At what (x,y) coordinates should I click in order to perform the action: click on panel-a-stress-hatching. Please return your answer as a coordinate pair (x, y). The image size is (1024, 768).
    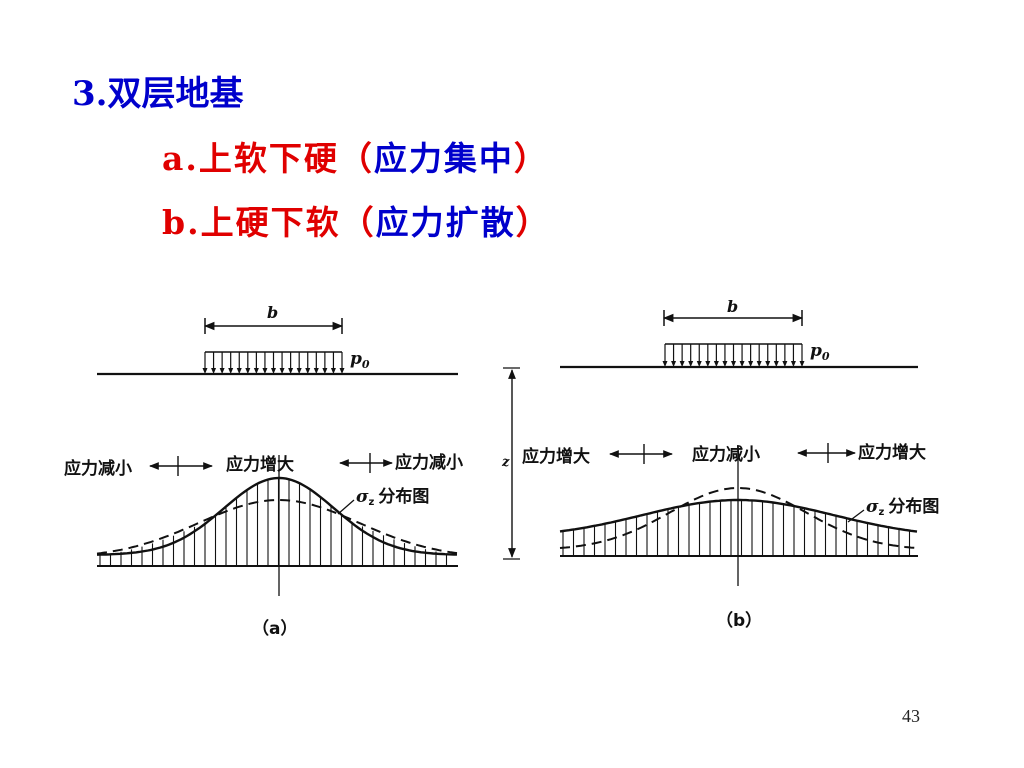
    Looking at the image, I should click on (273, 522).